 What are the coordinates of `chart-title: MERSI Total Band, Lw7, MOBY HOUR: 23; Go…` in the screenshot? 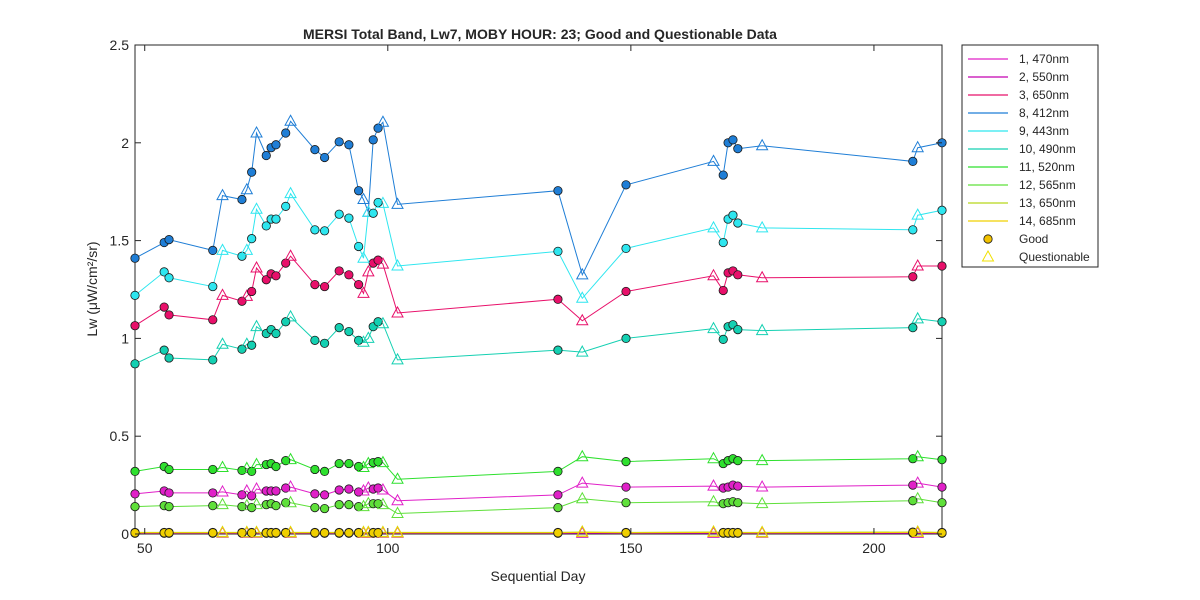 It's located at (540, 34).